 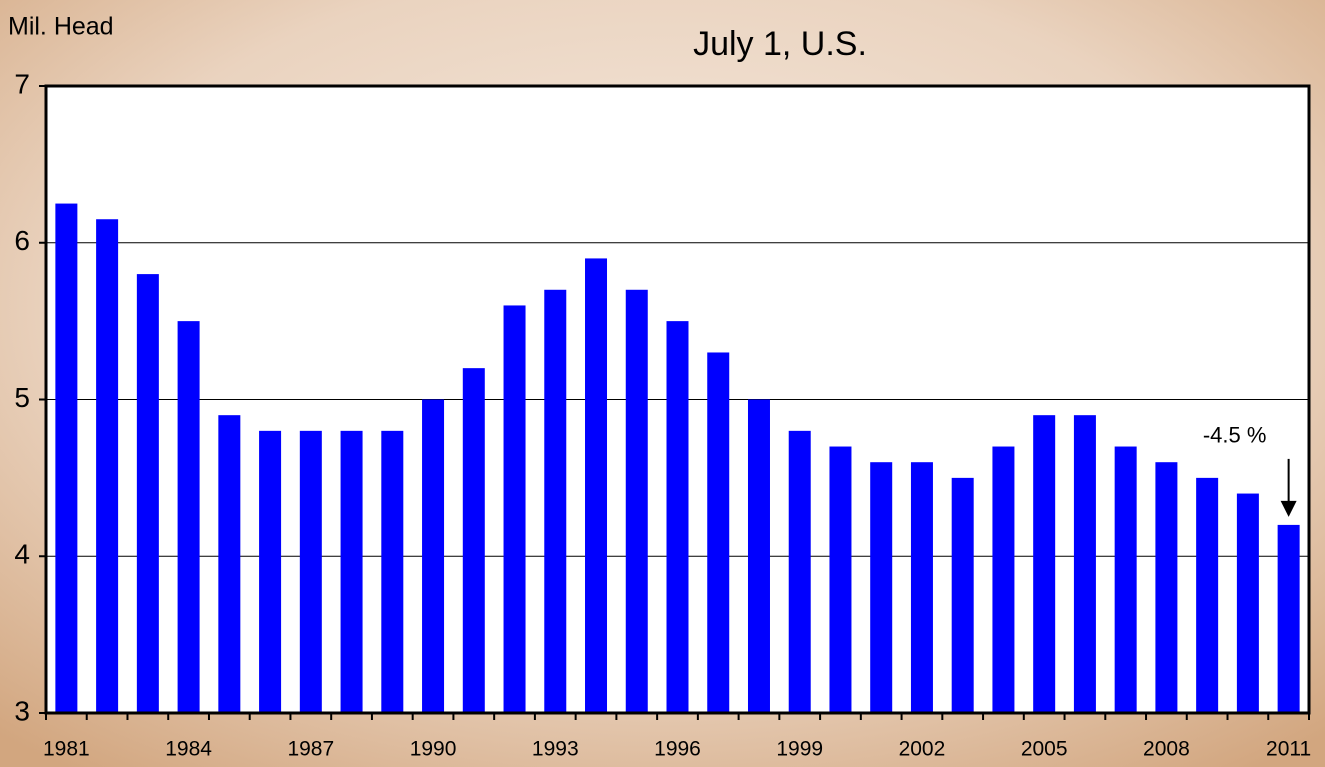 What do you see at coordinates (188, 749) in the screenshot?
I see `x-tick-label: 1984` at bounding box center [188, 749].